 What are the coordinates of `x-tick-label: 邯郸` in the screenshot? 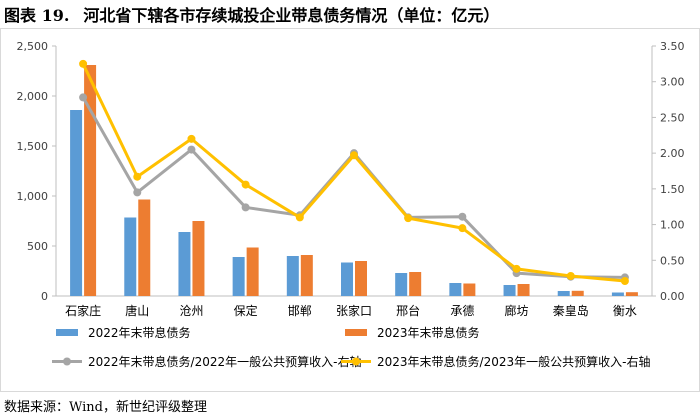 It's located at (300, 310).